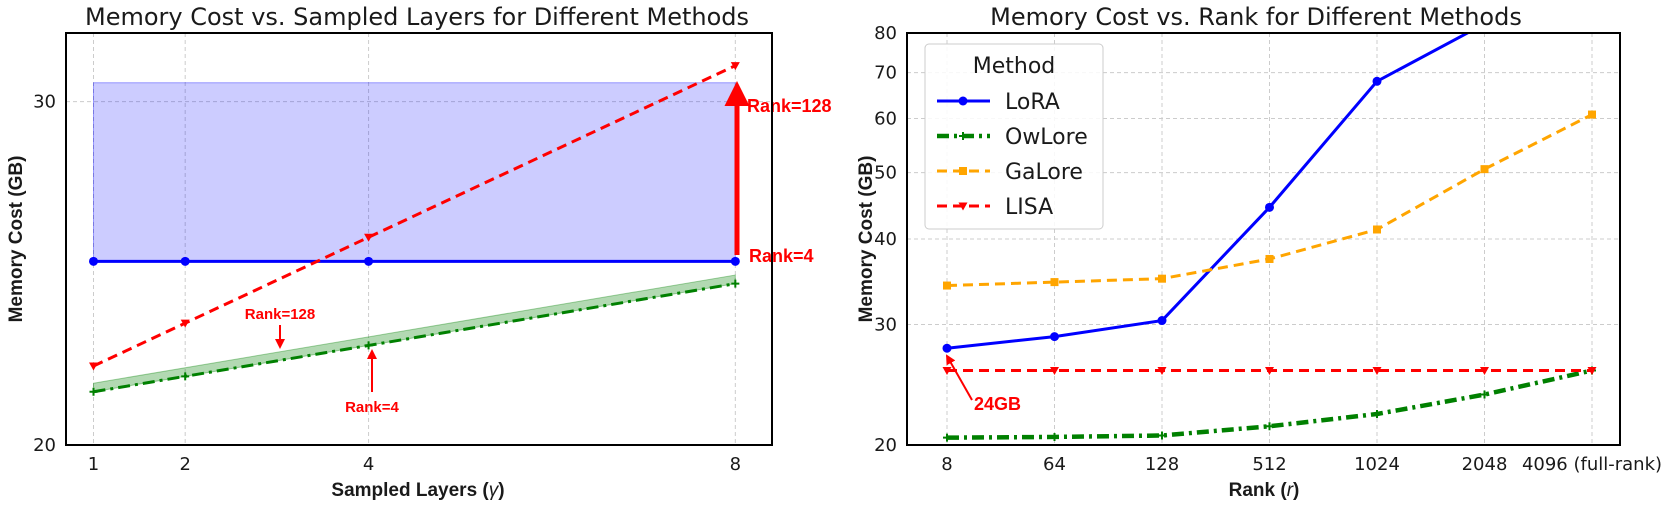  I want to click on left-x-ticks: 1 2 4 8, so click(414, 464).